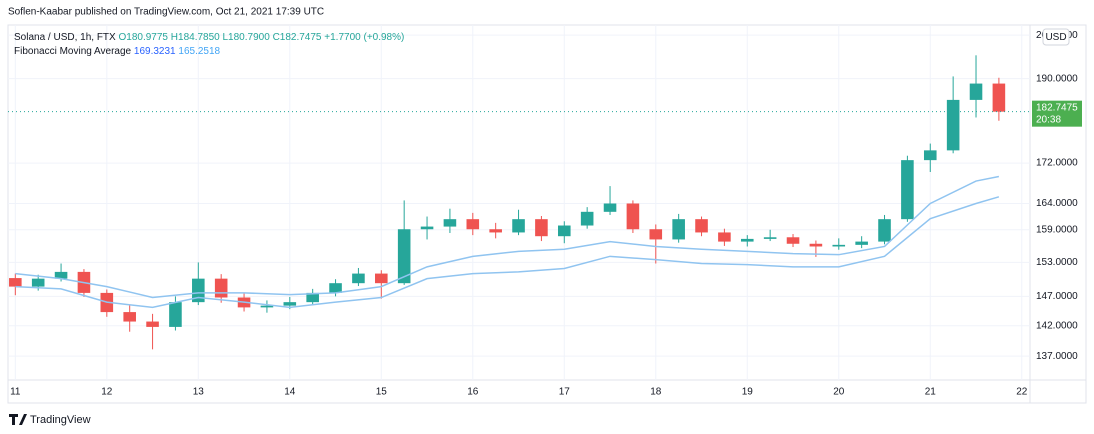 The image size is (1094, 434). What do you see at coordinates (155, 51) in the screenshot?
I see `indicator-value: 169.3231` at bounding box center [155, 51].